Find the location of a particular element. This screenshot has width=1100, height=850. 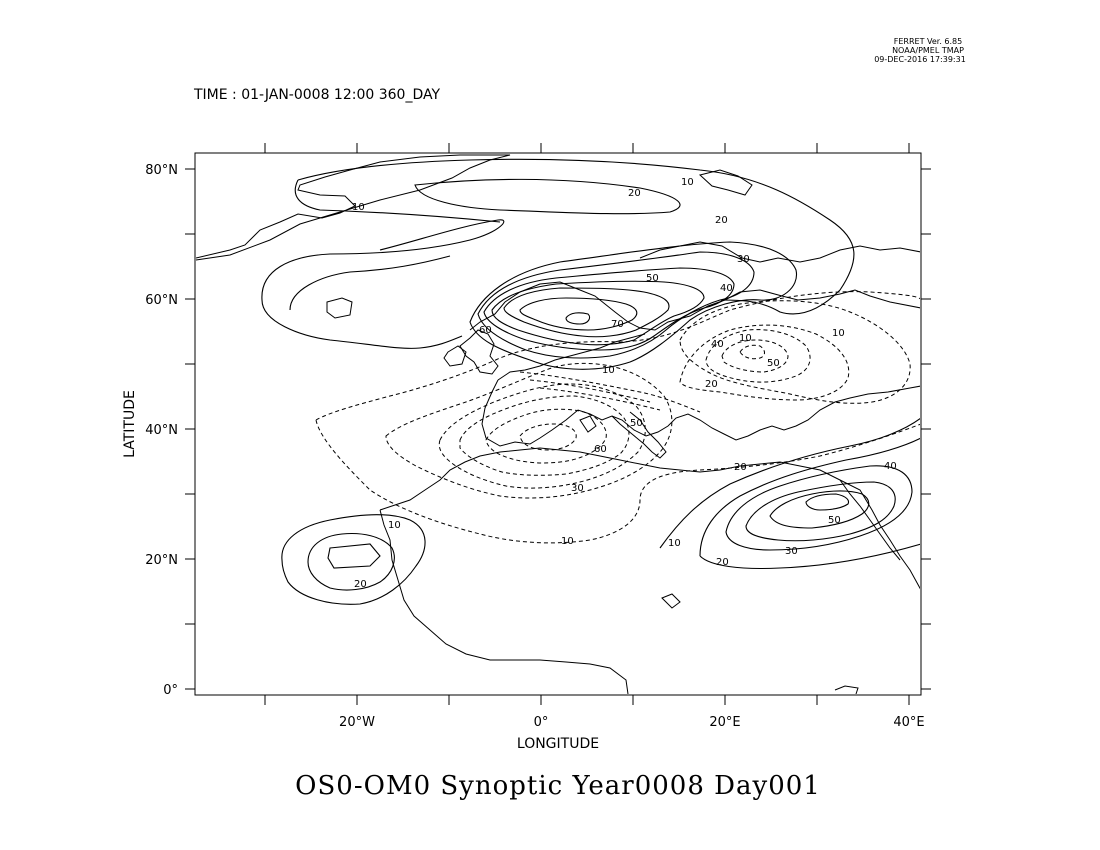

x-tick-label: 20°E is located at coordinates (724, 722).